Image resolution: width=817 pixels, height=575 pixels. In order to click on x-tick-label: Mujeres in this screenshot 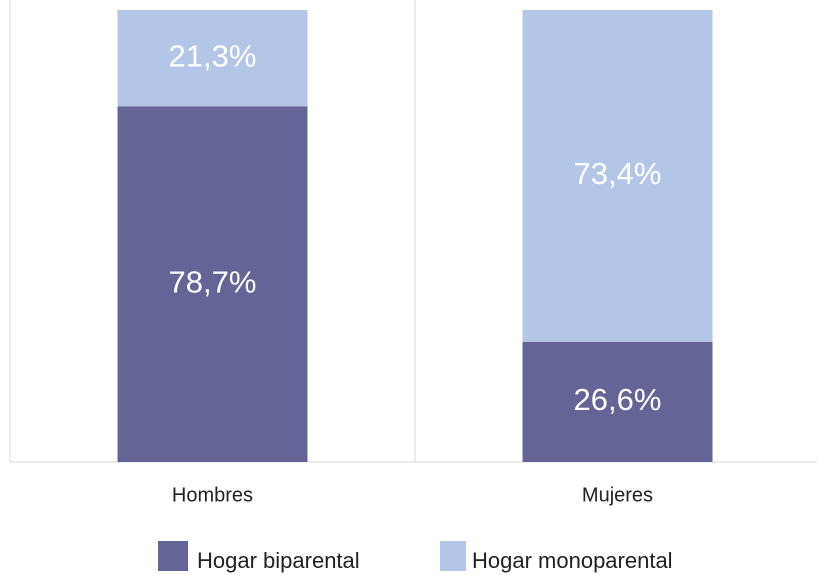, I will do `click(617, 495)`.